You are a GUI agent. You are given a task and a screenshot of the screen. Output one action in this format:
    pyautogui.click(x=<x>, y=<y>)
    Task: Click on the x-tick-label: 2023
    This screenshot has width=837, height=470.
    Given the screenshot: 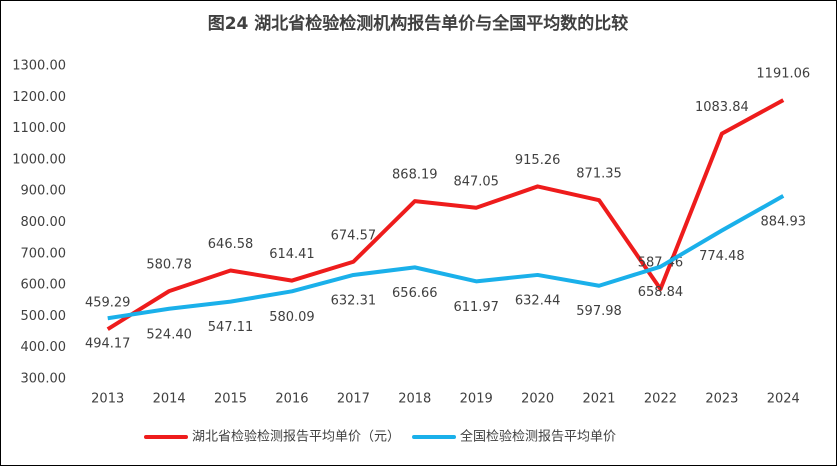 What is the action you would take?
    pyautogui.click(x=721, y=399)
    